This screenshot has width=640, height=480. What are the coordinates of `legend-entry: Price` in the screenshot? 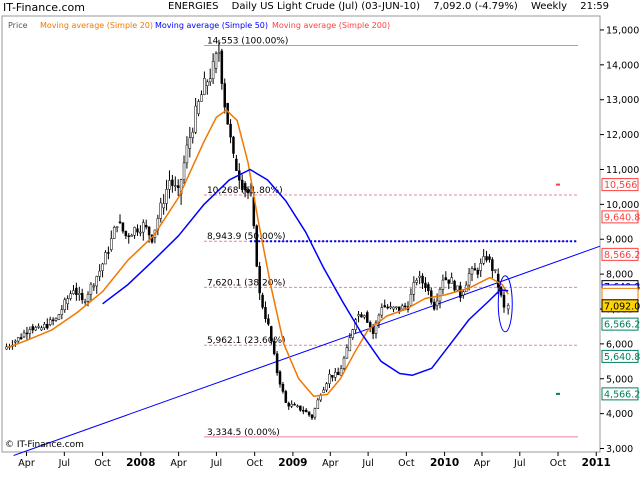 It's located at (18, 25).